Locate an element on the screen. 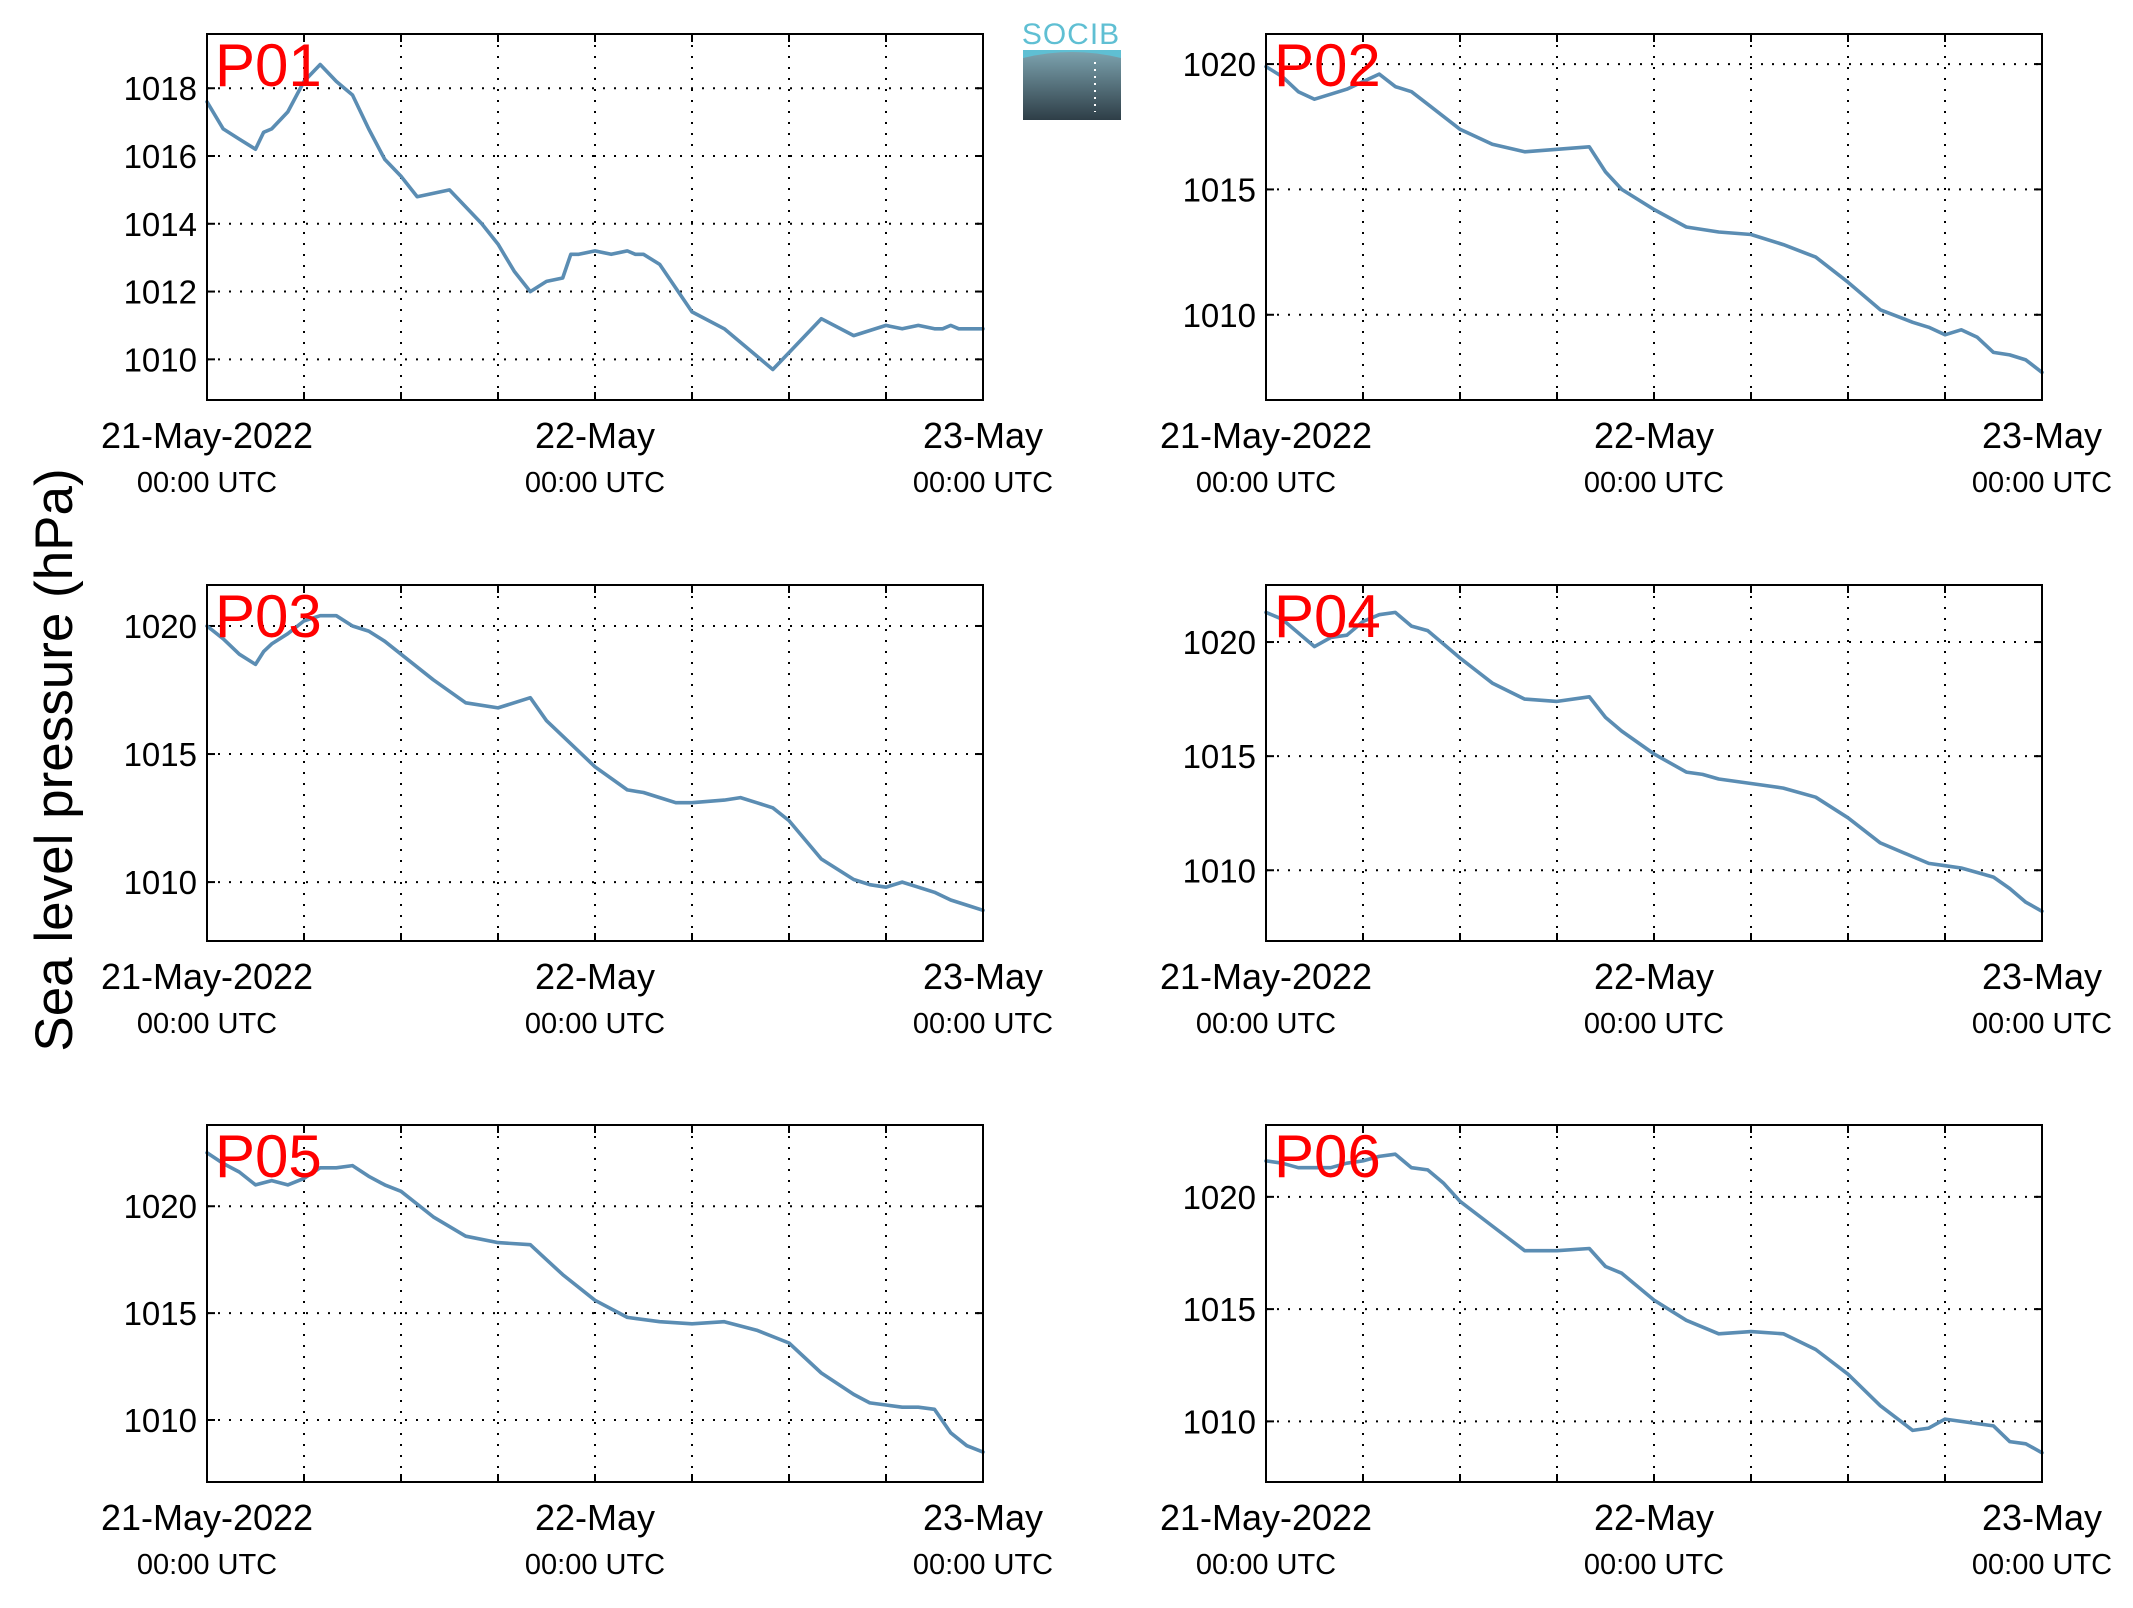  panel-label: P02 is located at coordinates (1327, 65).